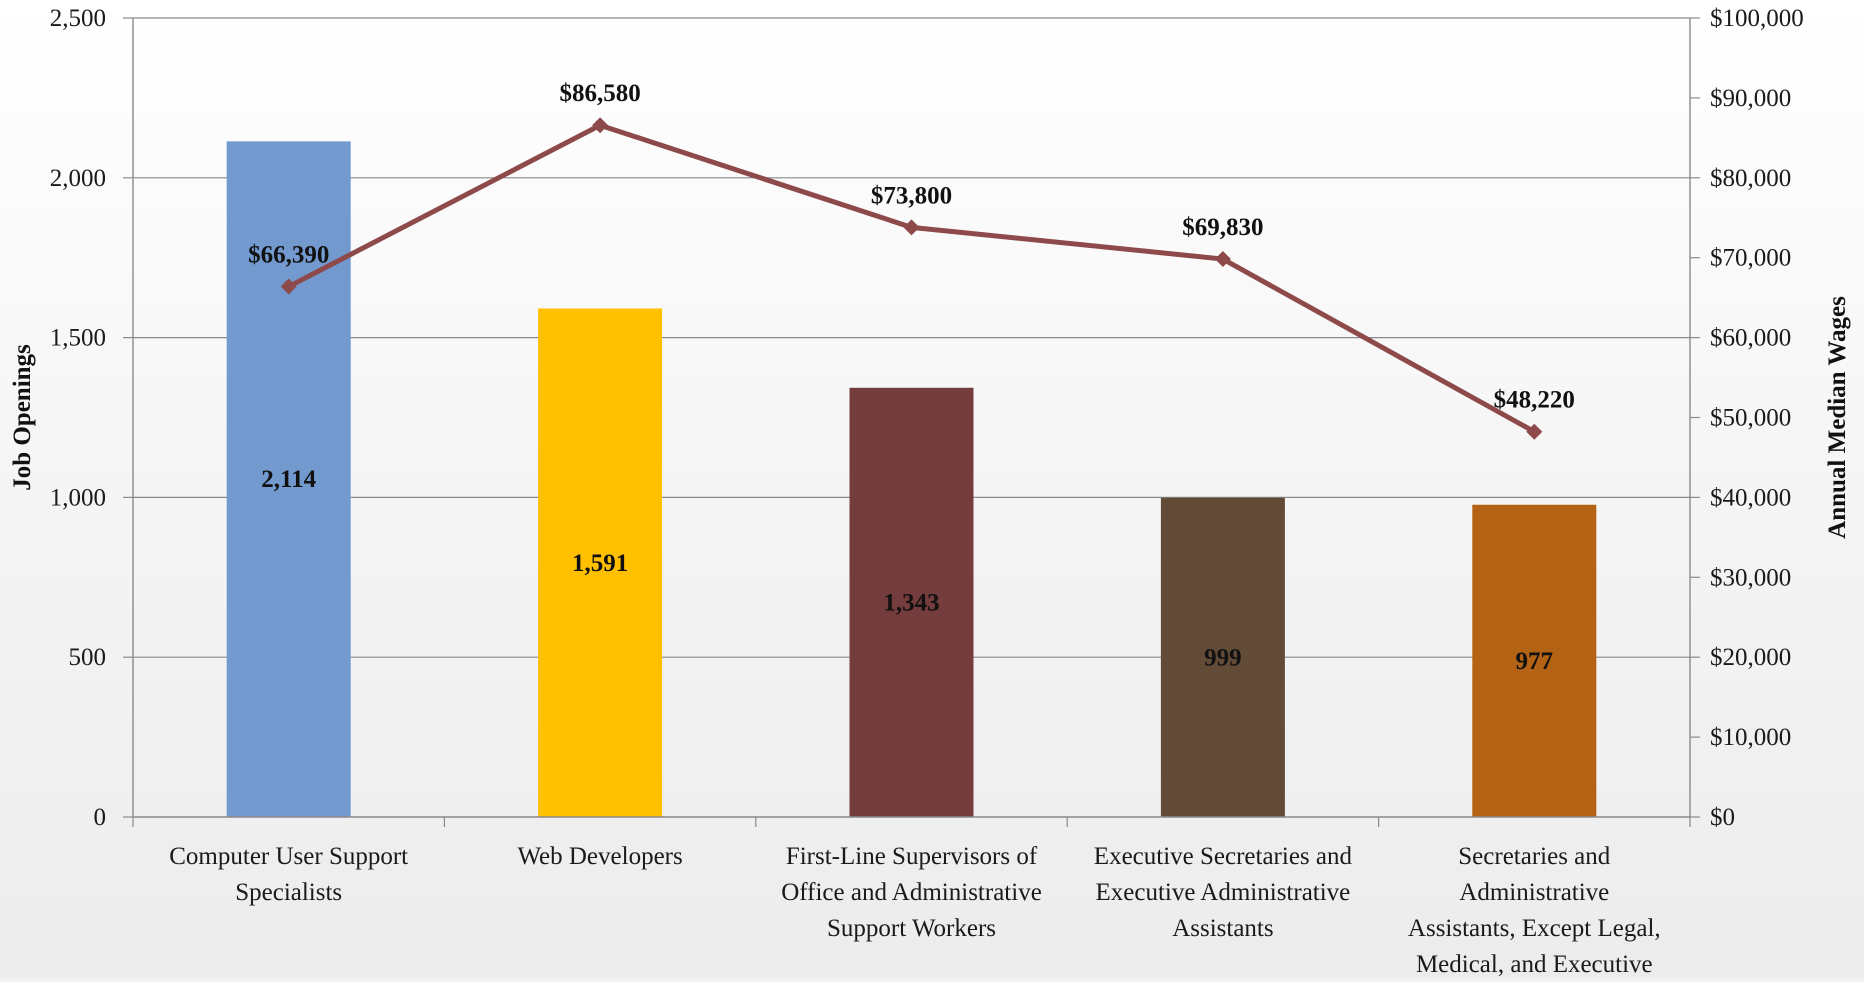  What do you see at coordinates (1222, 227) in the screenshot?
I see `line-data-label: $69,830` at bounding box center [1222, 227].